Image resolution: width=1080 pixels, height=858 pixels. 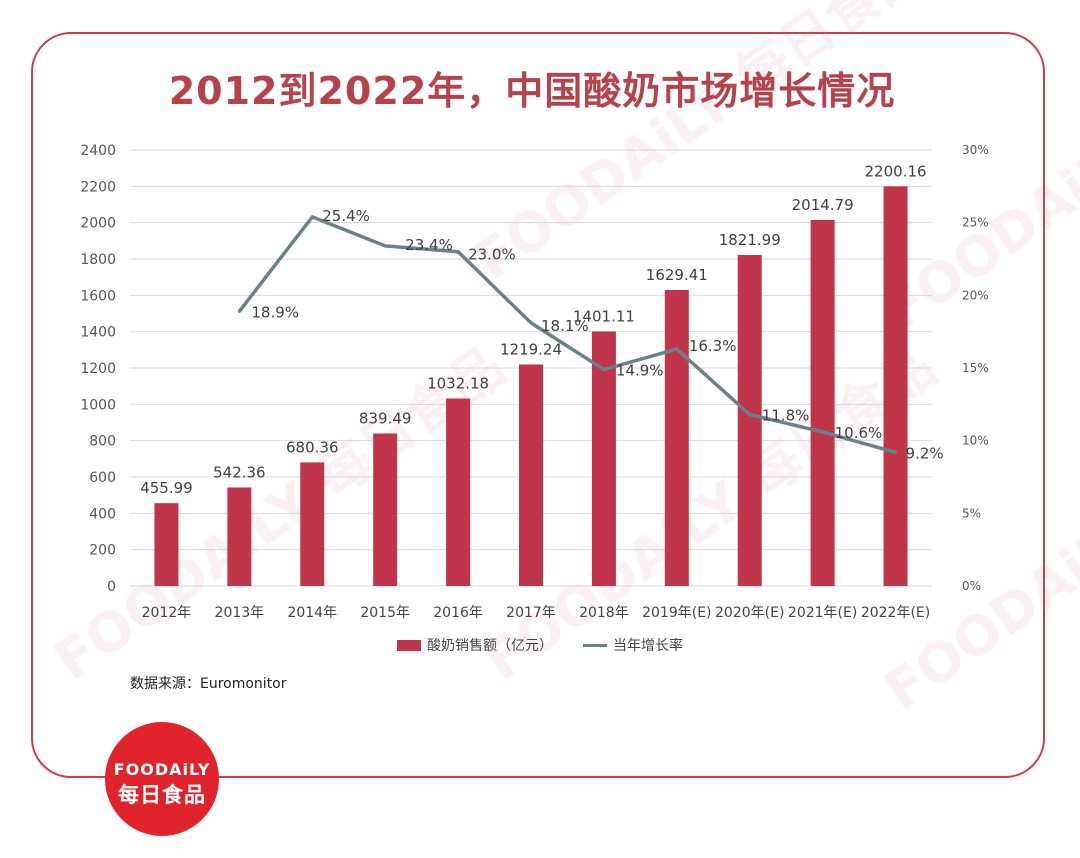 I want to click on y2-tick-label: 15%, so click(x=975, y=368).